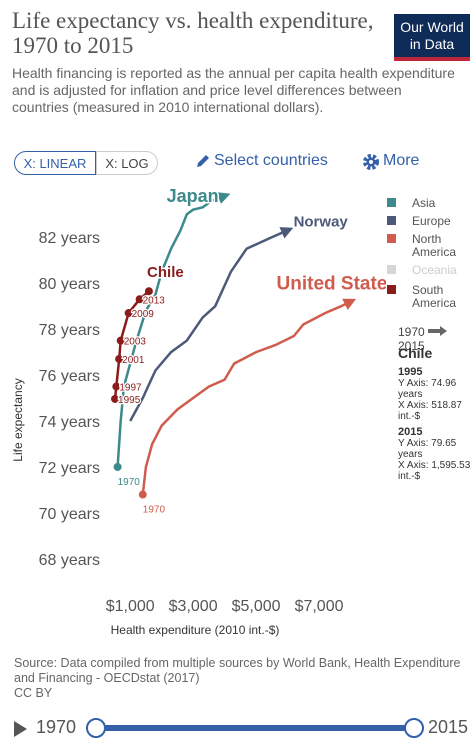 This screenshot has height=750, width=474. Describe the element at coordinates (69, 514) in the screenshot. I see `y-tick-label: 70 years` at that location.